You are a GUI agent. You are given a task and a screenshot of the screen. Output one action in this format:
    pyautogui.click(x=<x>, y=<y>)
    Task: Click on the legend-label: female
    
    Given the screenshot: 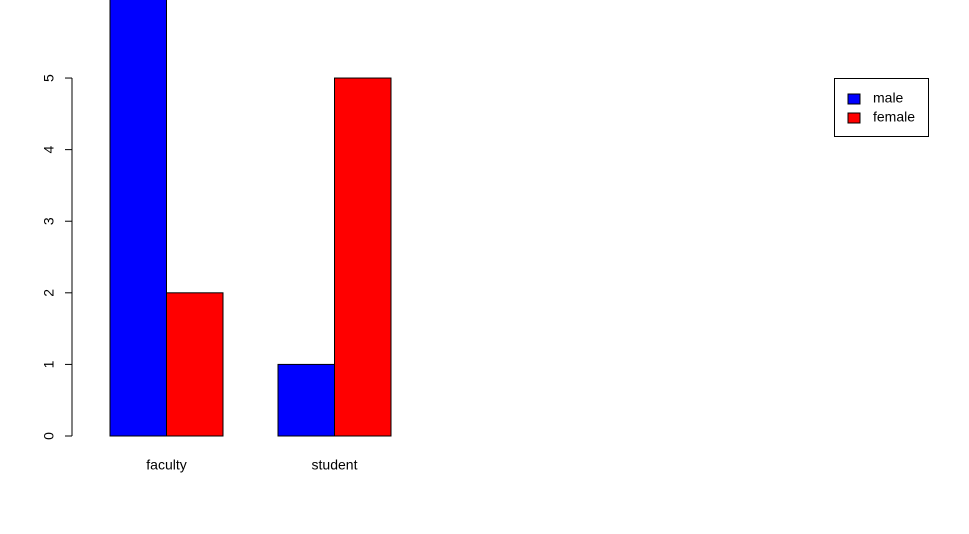 What is the action you would take?
    pyautogui.click(x=894, y=117)
    